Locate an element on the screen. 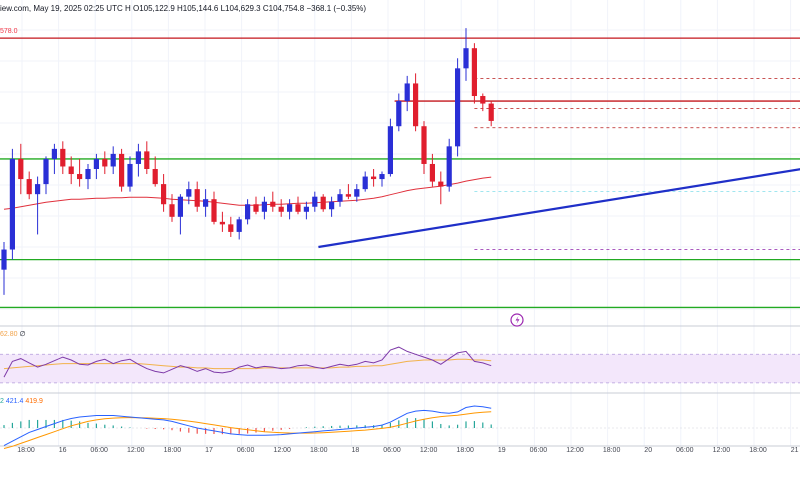  x-tick-label: 21 is located at coordinates (795, 450).